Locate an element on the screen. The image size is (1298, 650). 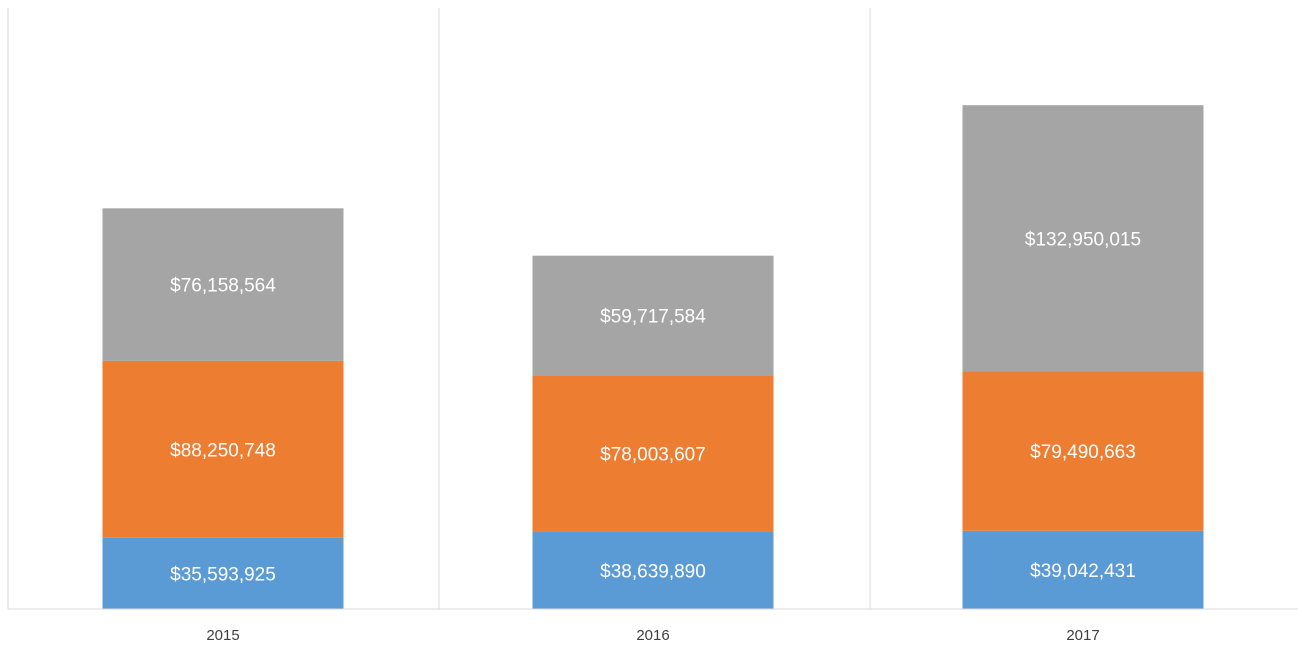
data-label: $76,158,564 is located at coordinates (223, 286).